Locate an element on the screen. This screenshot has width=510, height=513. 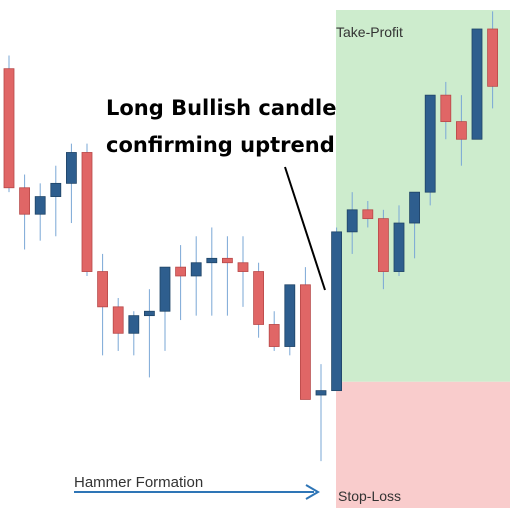
annotation-pointer-line is located at coordinates (305, 228).